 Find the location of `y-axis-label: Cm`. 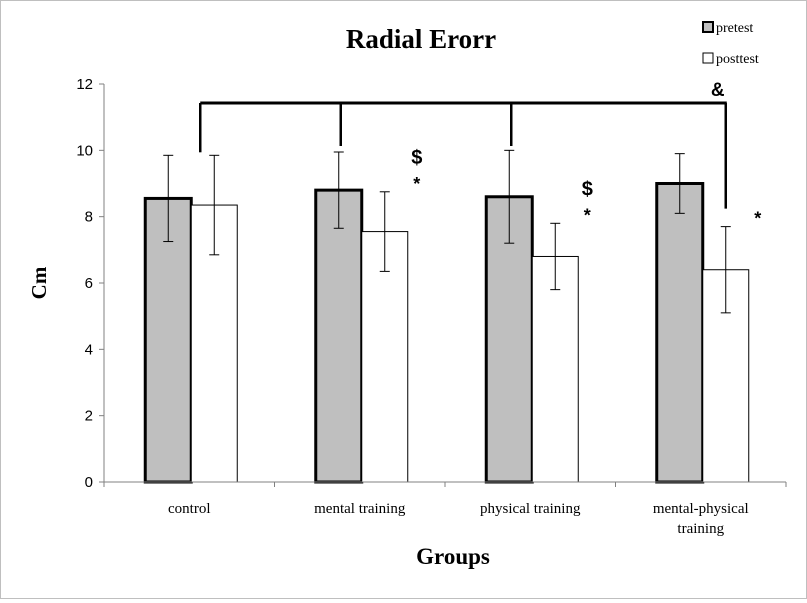

y-axis-label: Cm is located at coordinates (39, 282).